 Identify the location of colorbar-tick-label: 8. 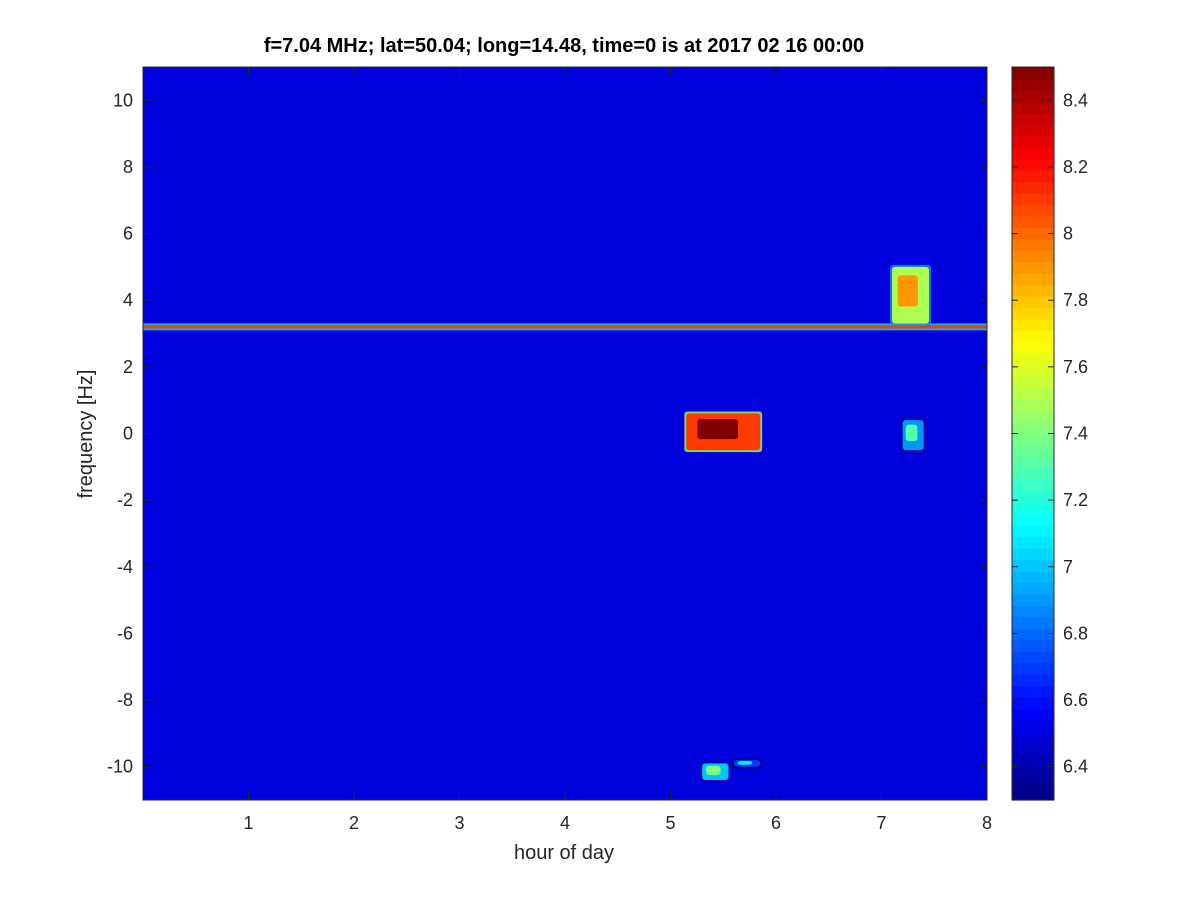
(1068, 234).